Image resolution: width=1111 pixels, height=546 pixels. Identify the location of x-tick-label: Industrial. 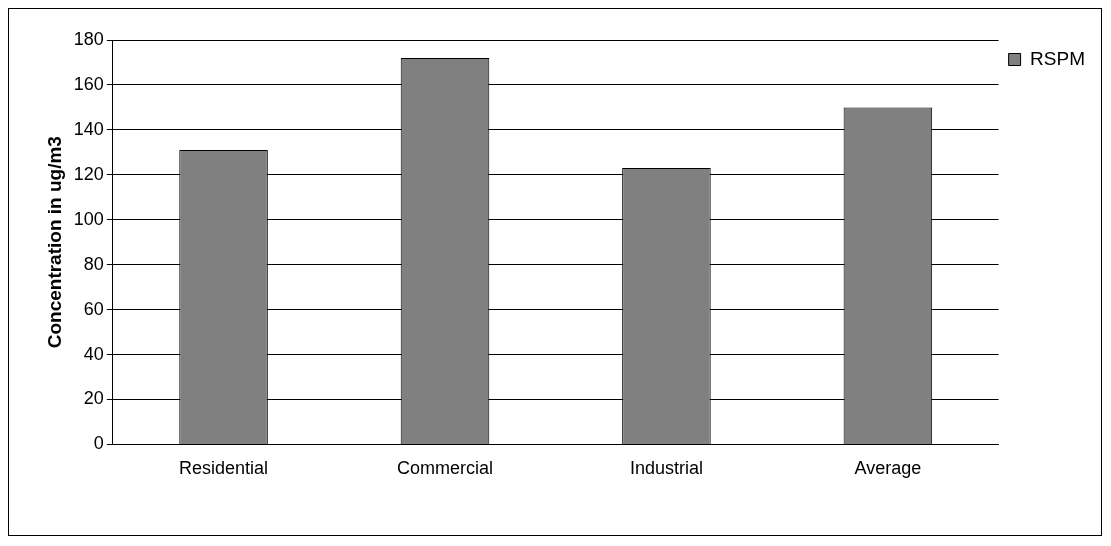
(666, 468).